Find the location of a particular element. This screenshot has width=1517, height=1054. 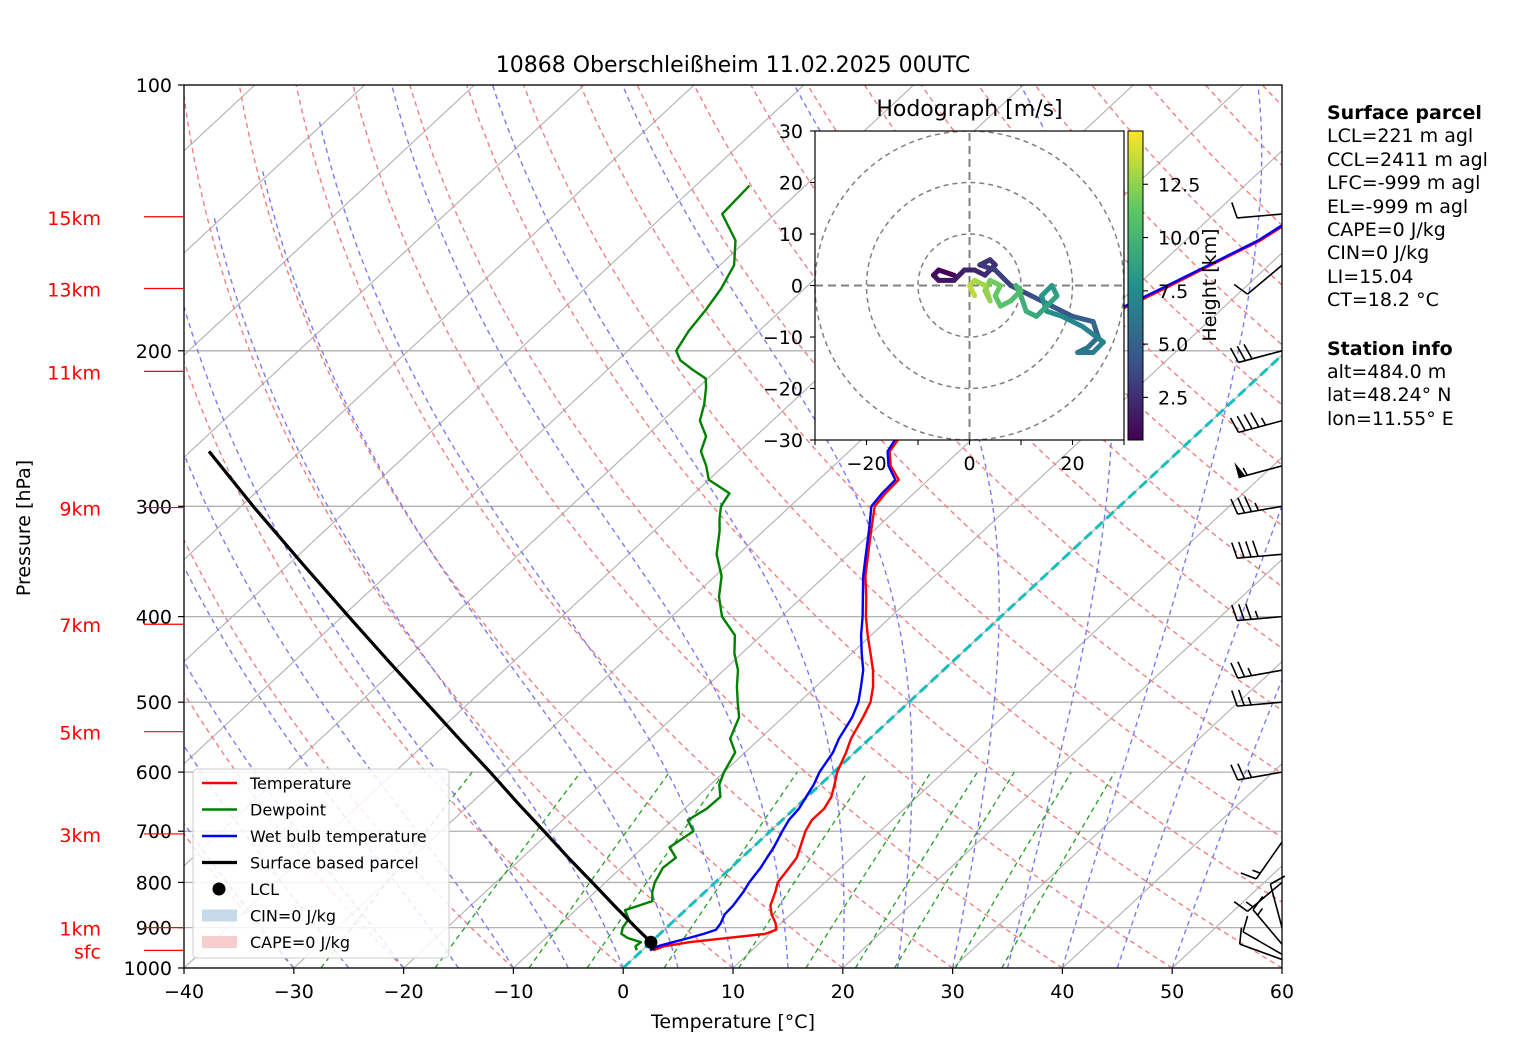

station-info-line: lon=11.55° E is located at coordinates (1390, 418).